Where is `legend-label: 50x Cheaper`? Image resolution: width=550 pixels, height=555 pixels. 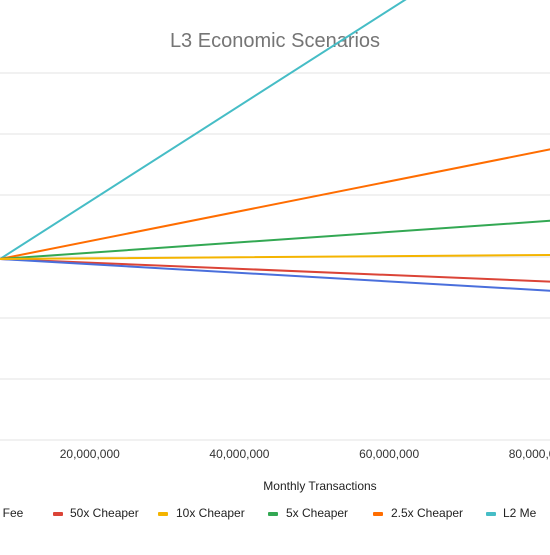
legend-label: 50x Cheaper is located at coordinates (104, 513).